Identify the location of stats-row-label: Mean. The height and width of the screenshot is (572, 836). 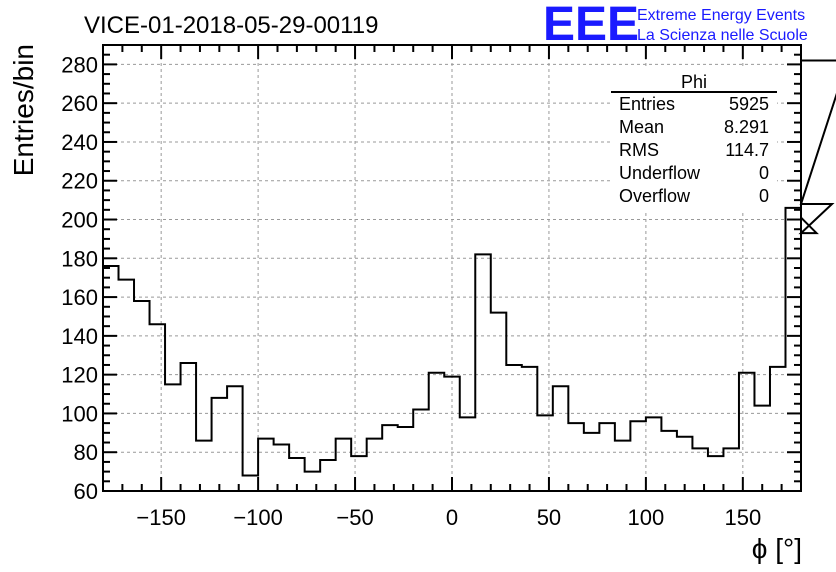
(641, 127).